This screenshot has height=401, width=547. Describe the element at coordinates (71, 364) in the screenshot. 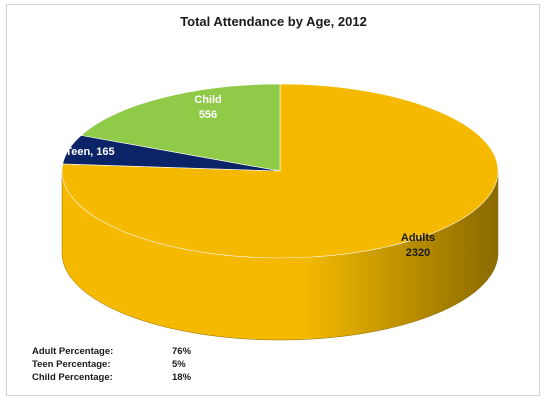

I see `summary-label: Teen Percentage:` at that location.